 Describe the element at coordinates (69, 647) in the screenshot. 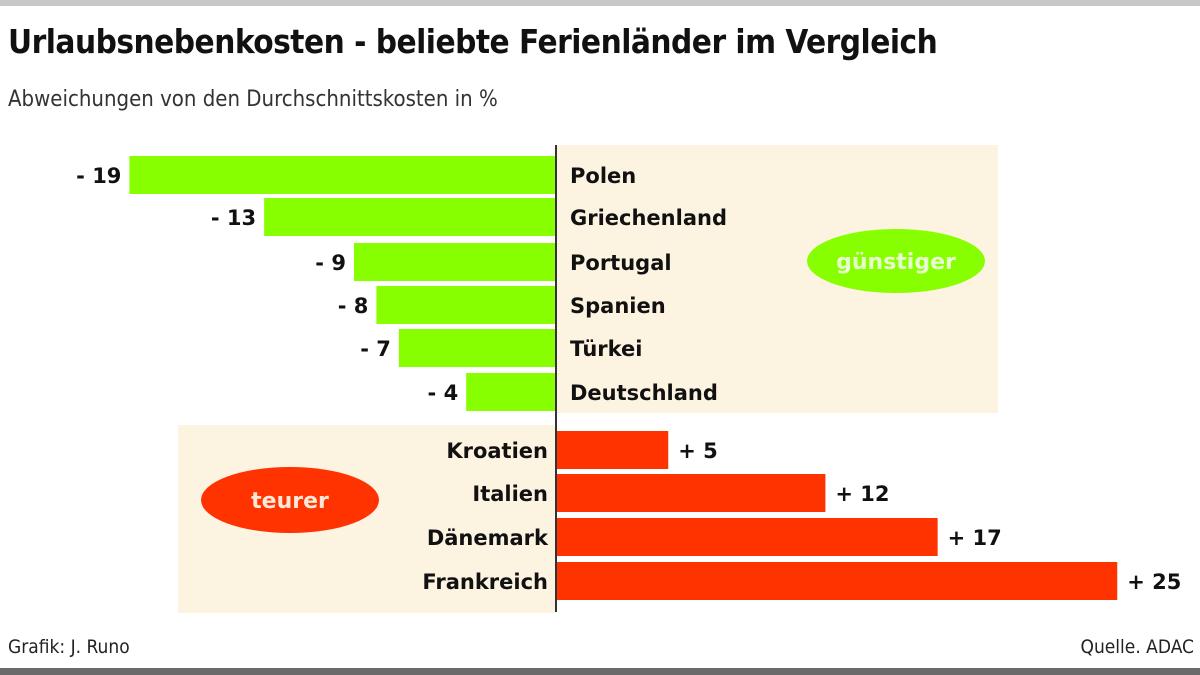

I see `credit: Grafik: J. Runo` at that location.